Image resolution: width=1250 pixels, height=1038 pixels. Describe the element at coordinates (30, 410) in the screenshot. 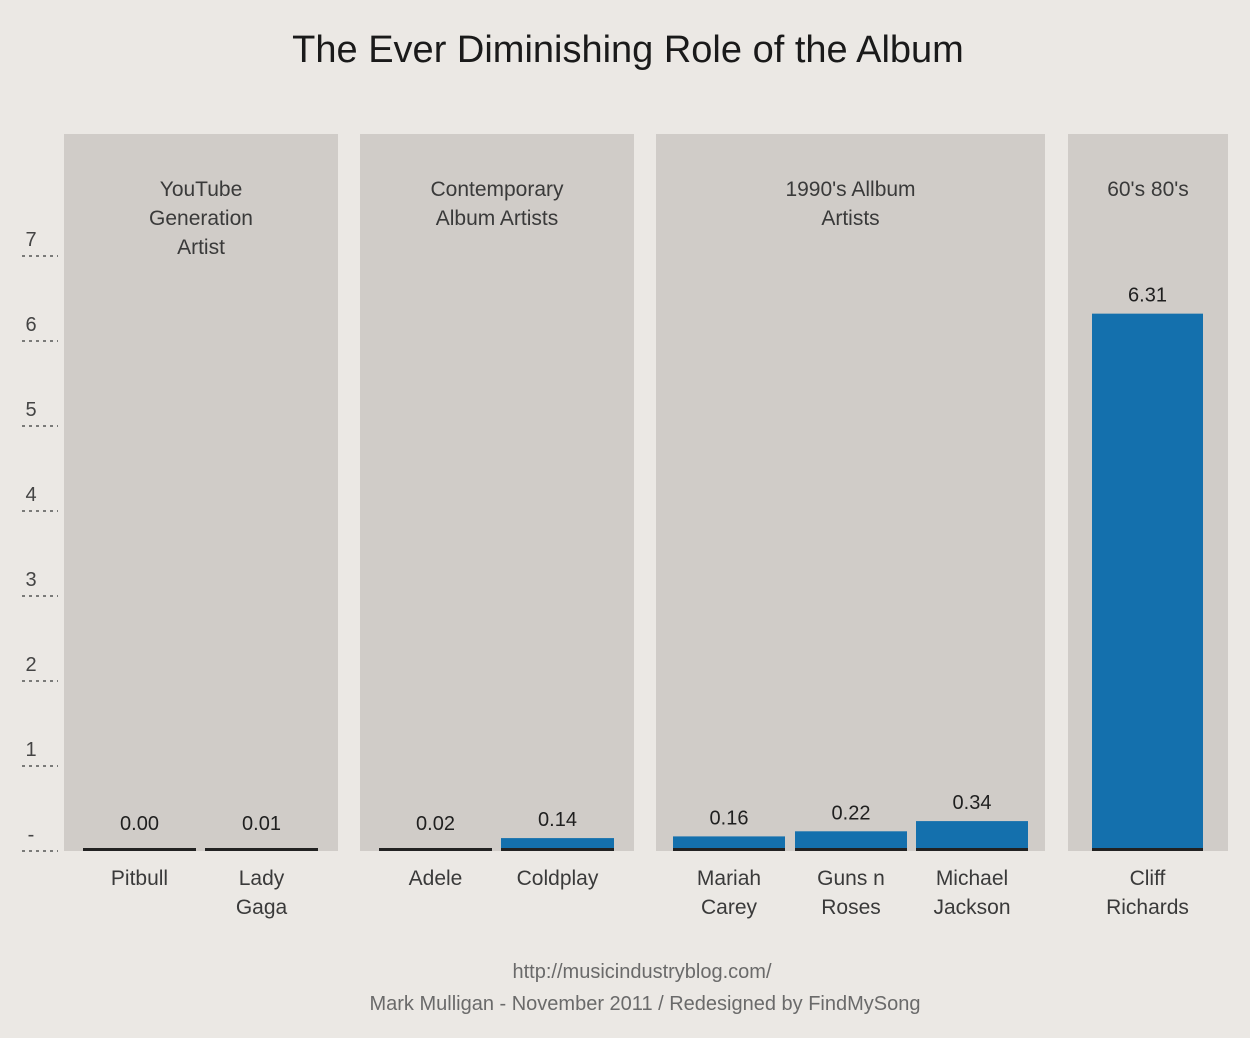

I see `y-tick-label: 5` at that location.